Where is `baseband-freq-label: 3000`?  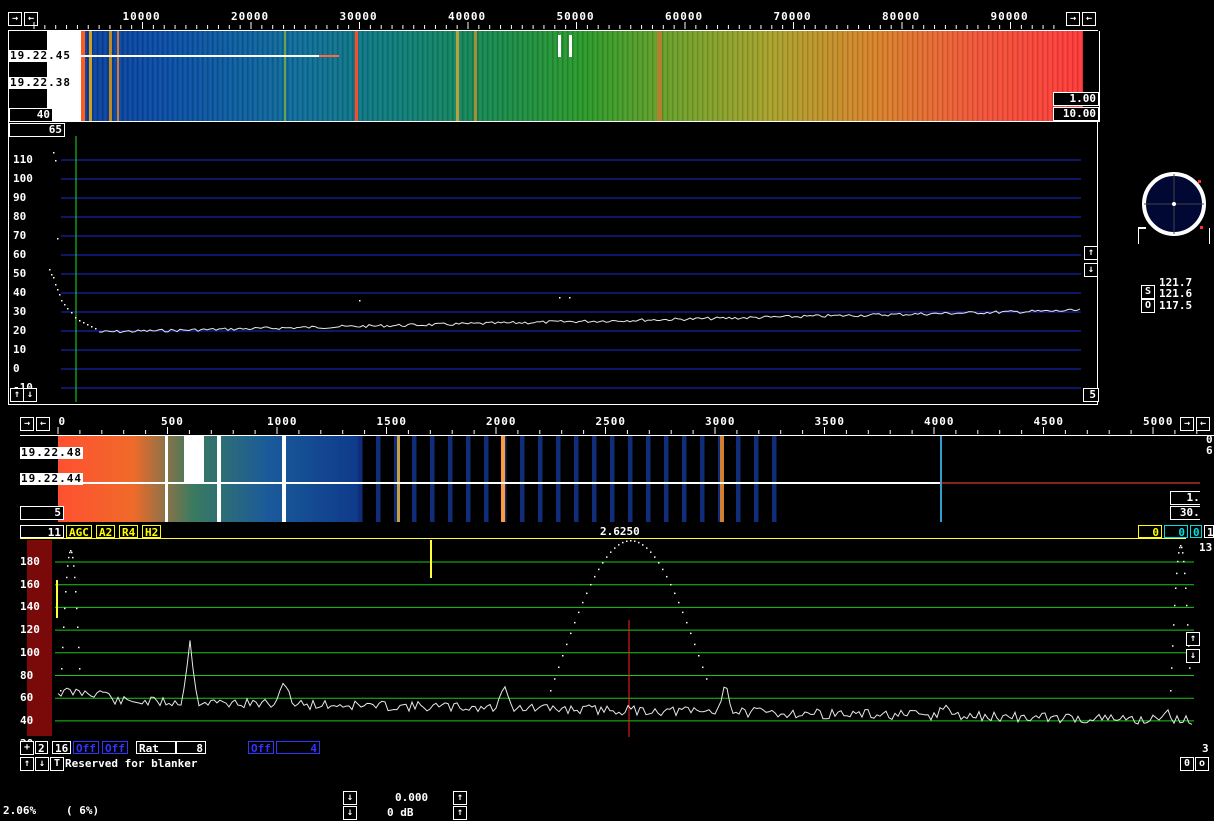
baseband-freq-label: 3000 is located at coordinates (720, 421).